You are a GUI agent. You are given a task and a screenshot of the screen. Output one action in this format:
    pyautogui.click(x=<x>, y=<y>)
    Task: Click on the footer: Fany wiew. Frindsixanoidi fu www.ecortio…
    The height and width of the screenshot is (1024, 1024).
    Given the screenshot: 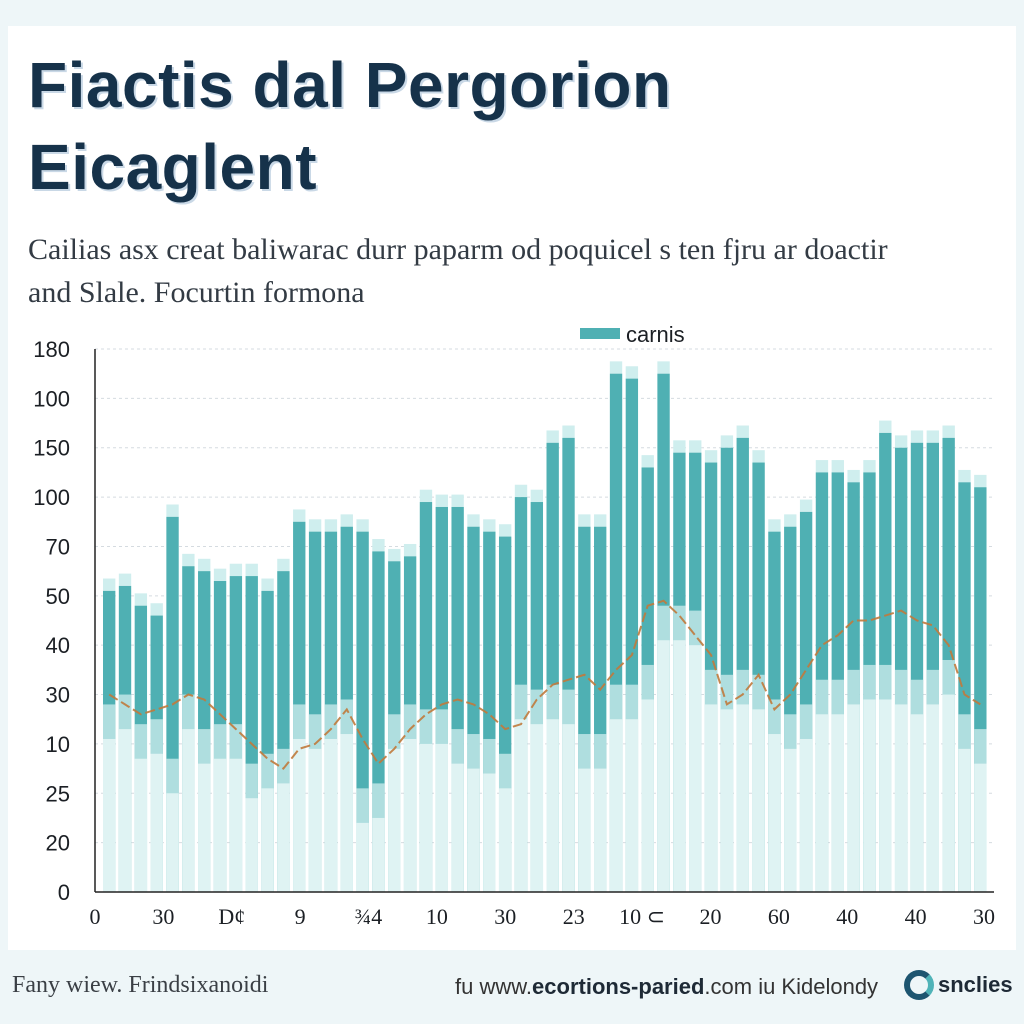 What is the action you would take?
    pyautogui.click(x=512, y=988)
    